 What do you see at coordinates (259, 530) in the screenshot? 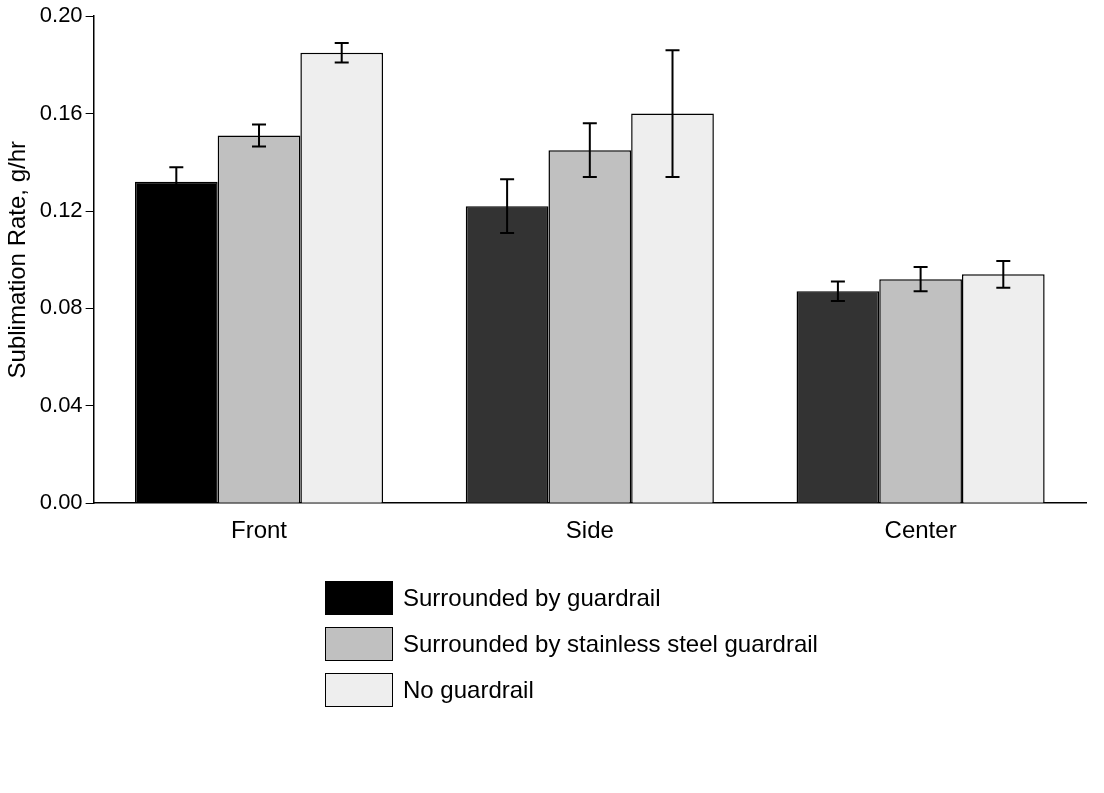
I see `x-tick-label: Front` at bounding box center [259, 530].